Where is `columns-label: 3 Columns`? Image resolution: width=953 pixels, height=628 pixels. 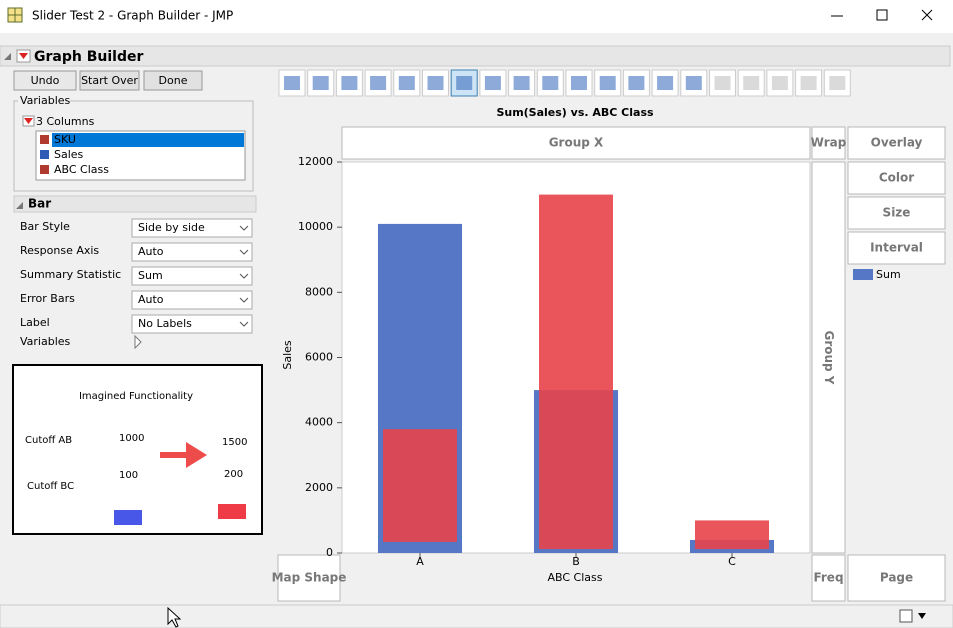
columns-label: 3 Columns is located at coordinates (65, 121).